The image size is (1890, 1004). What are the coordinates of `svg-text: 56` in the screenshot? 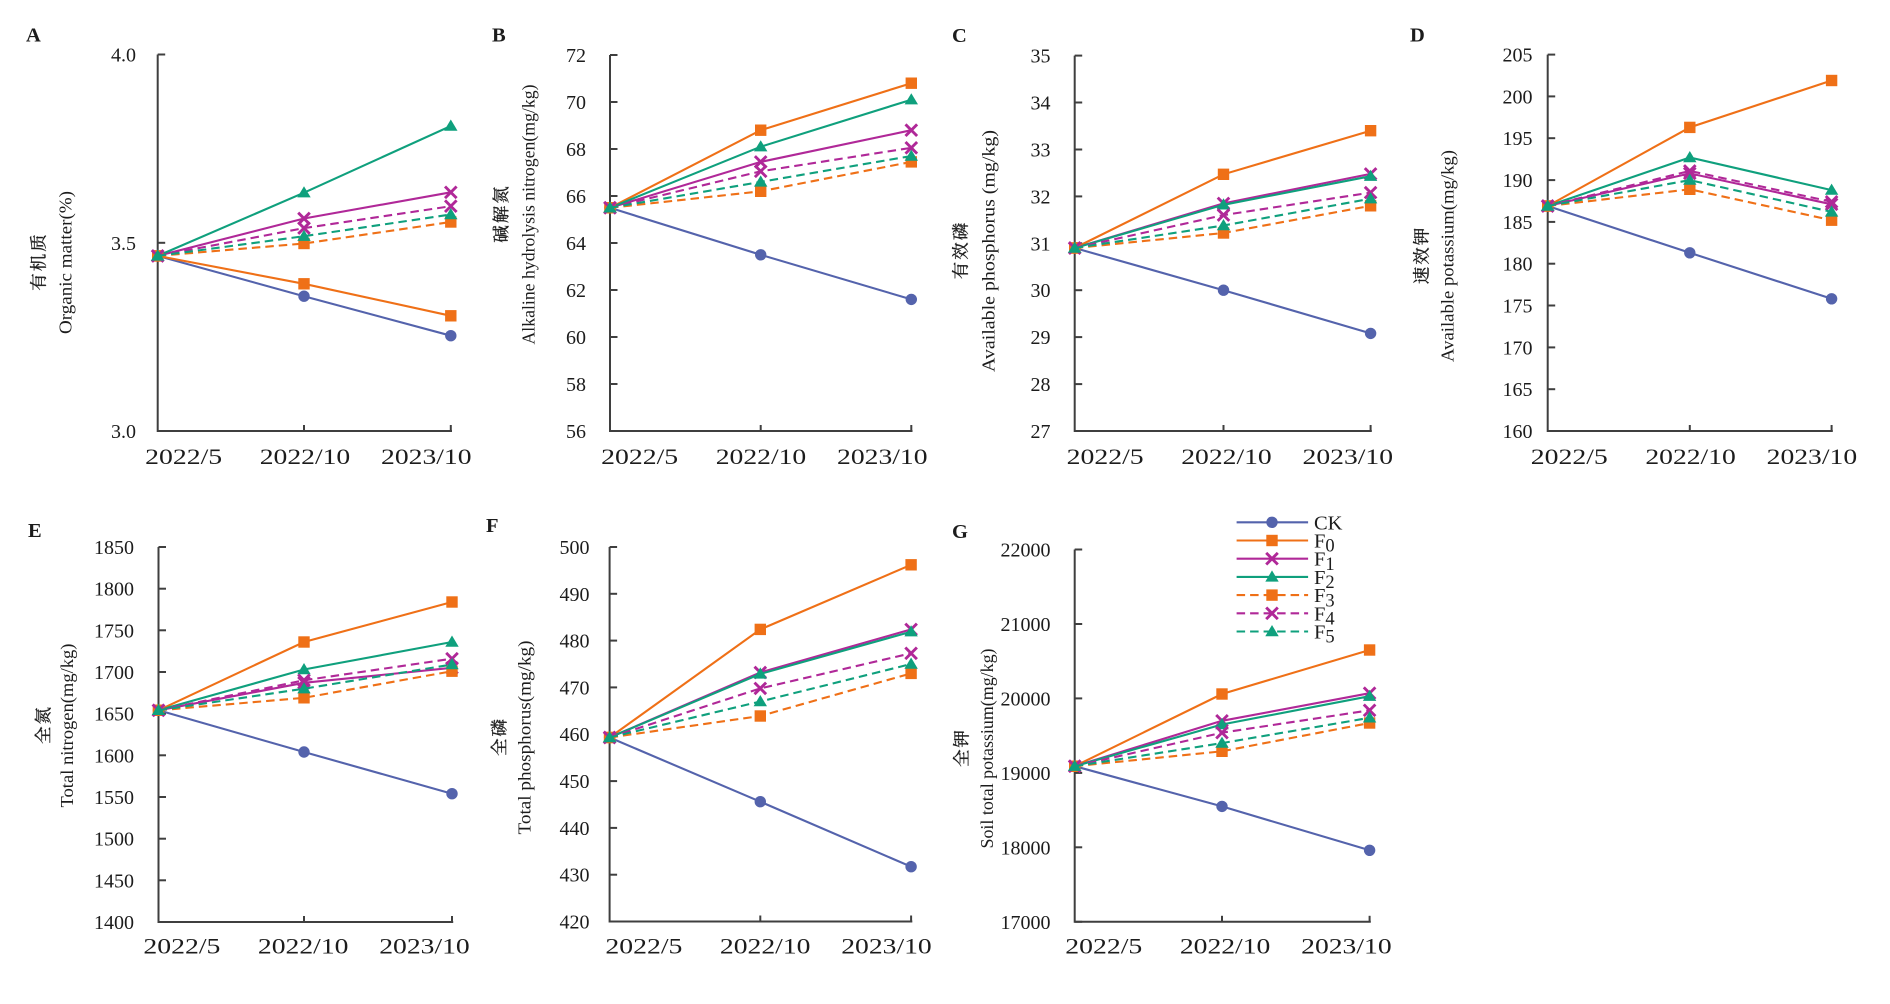 It's located at (576, 432).